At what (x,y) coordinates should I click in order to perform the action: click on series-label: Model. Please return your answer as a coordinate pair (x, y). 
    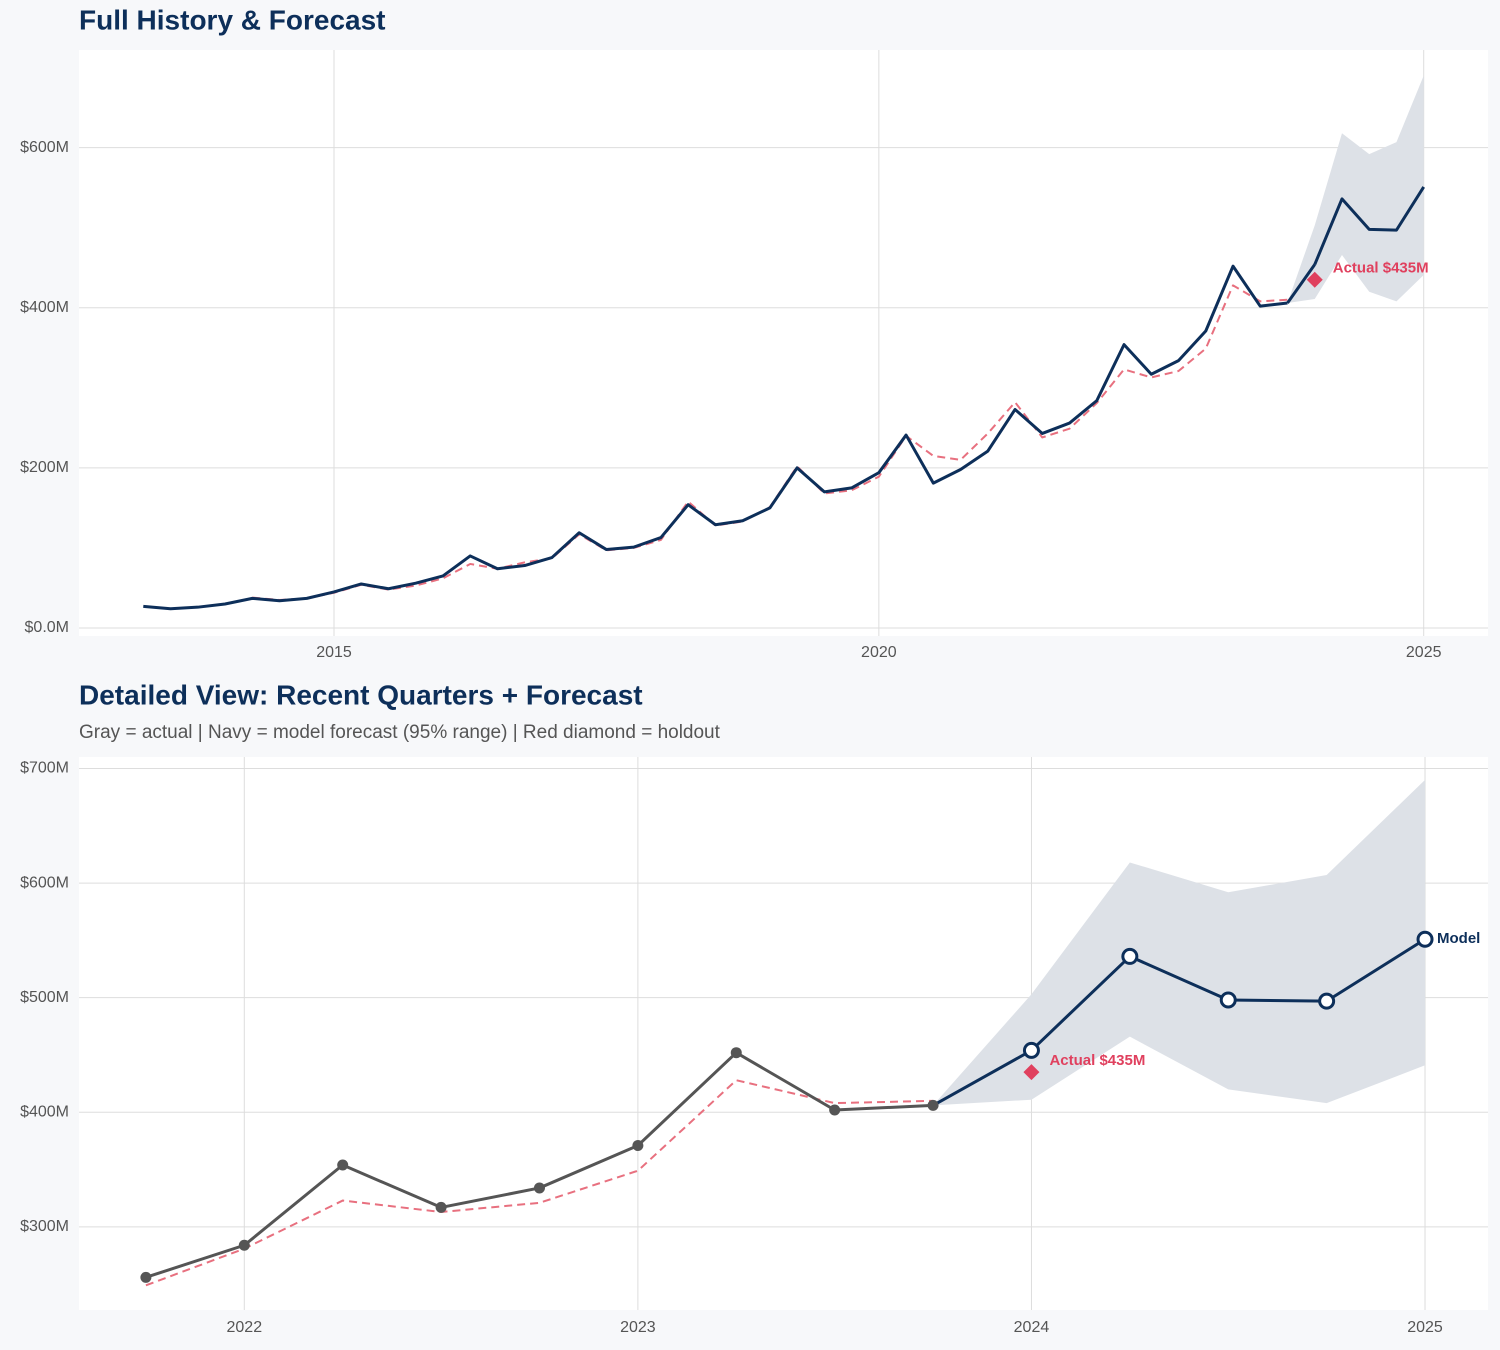
    Looking at the image, I should click on (1458, 938).